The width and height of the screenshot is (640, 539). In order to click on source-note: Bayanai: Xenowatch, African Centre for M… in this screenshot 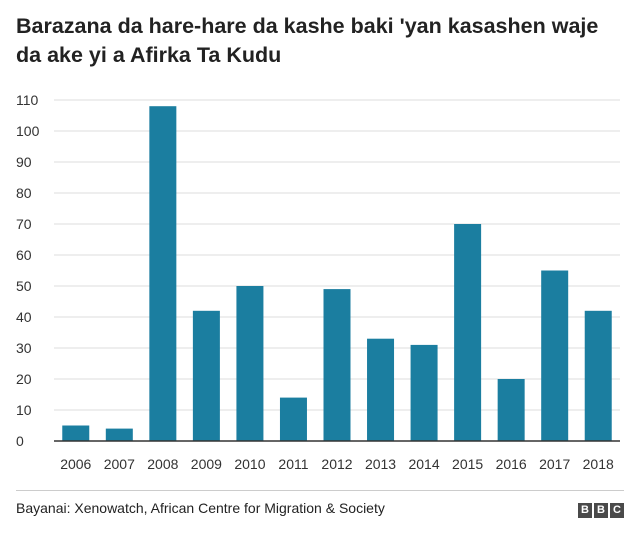, I will do `click(200, 508)`.